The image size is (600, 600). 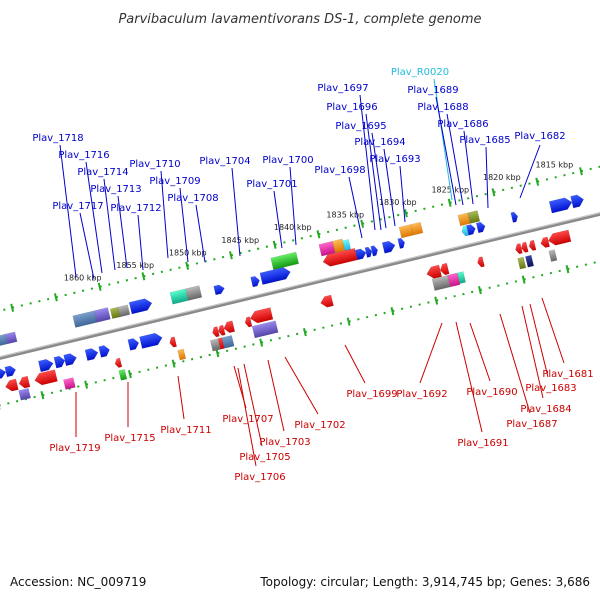 What do you see at coordinates (550, 388) in the screenshot?
I see `reverse-gene-label: Plav_1683` at bounding box center [550, 388].